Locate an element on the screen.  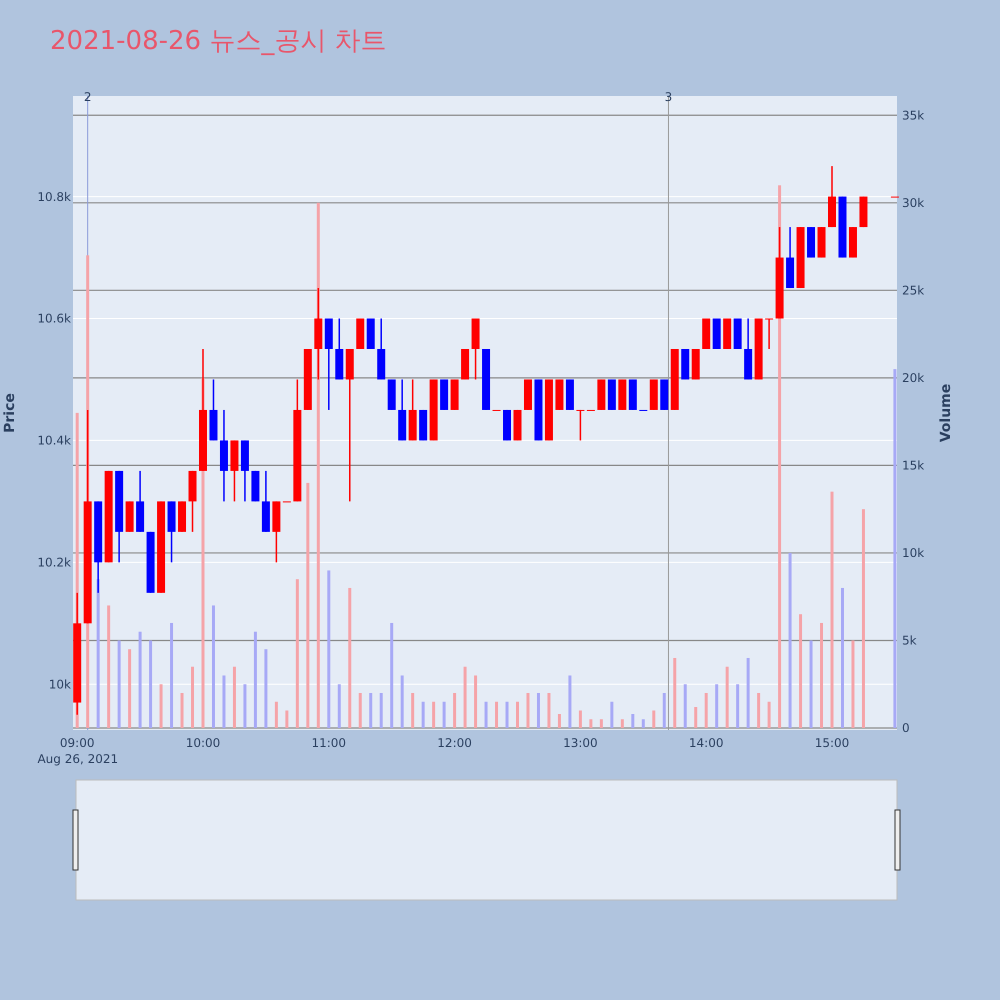
x-tick-label: 10:00 is located at coordinates (203, 743).